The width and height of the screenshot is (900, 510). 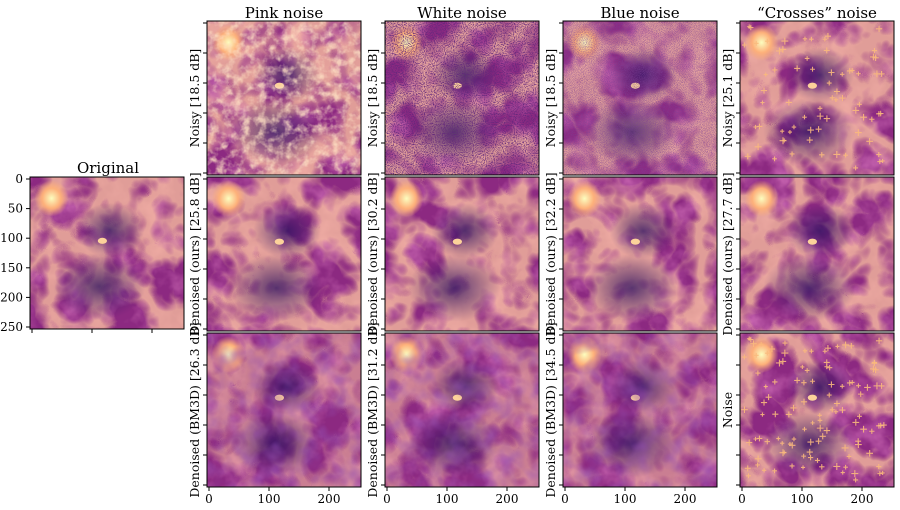 I want to click on original-image, so click(x=107, y=253).